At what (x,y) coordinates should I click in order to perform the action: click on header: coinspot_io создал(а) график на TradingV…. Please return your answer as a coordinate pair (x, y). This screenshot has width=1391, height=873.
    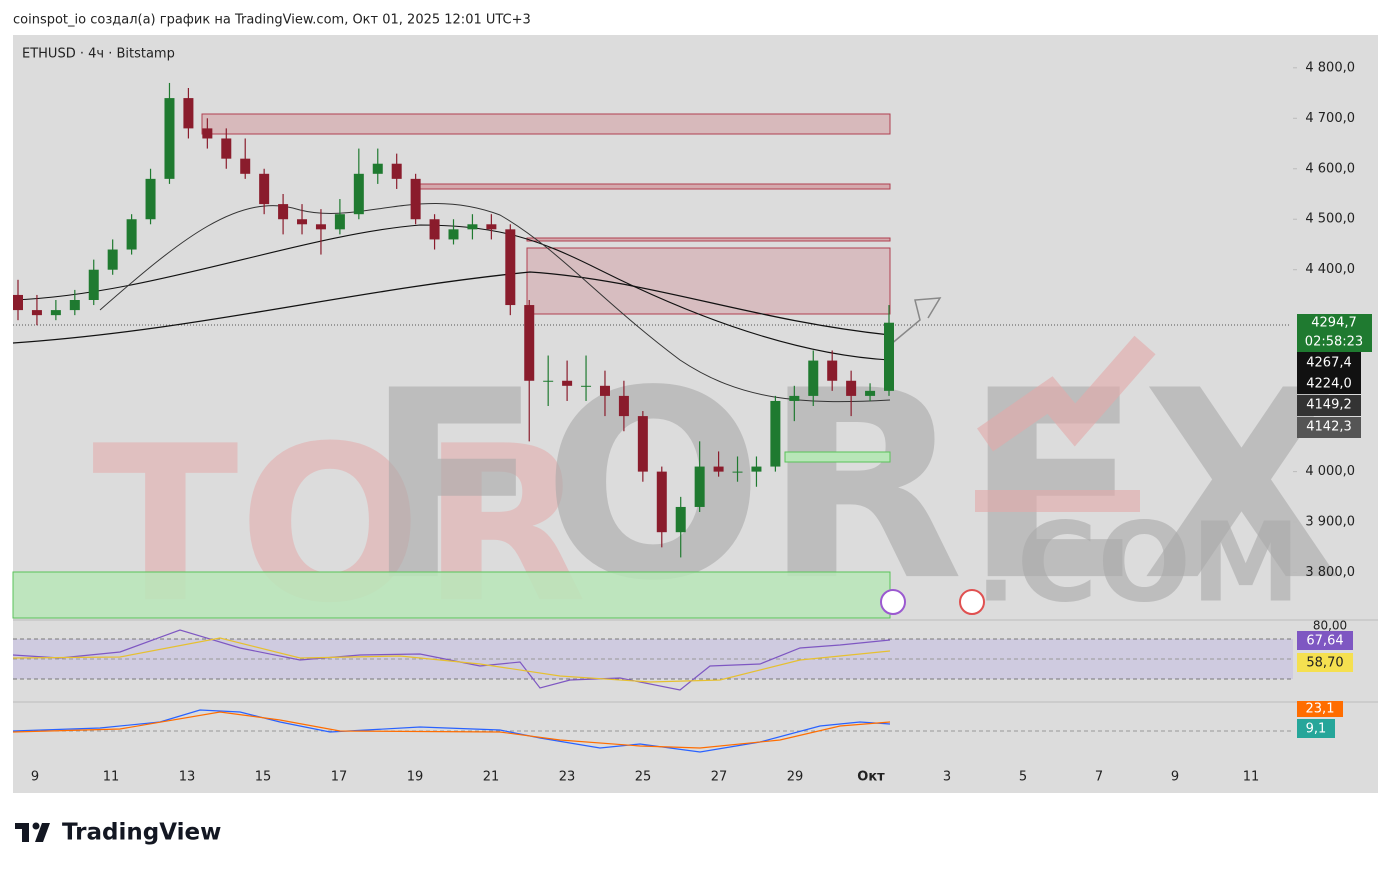
    Looking at the image, I should click on (272, 20).